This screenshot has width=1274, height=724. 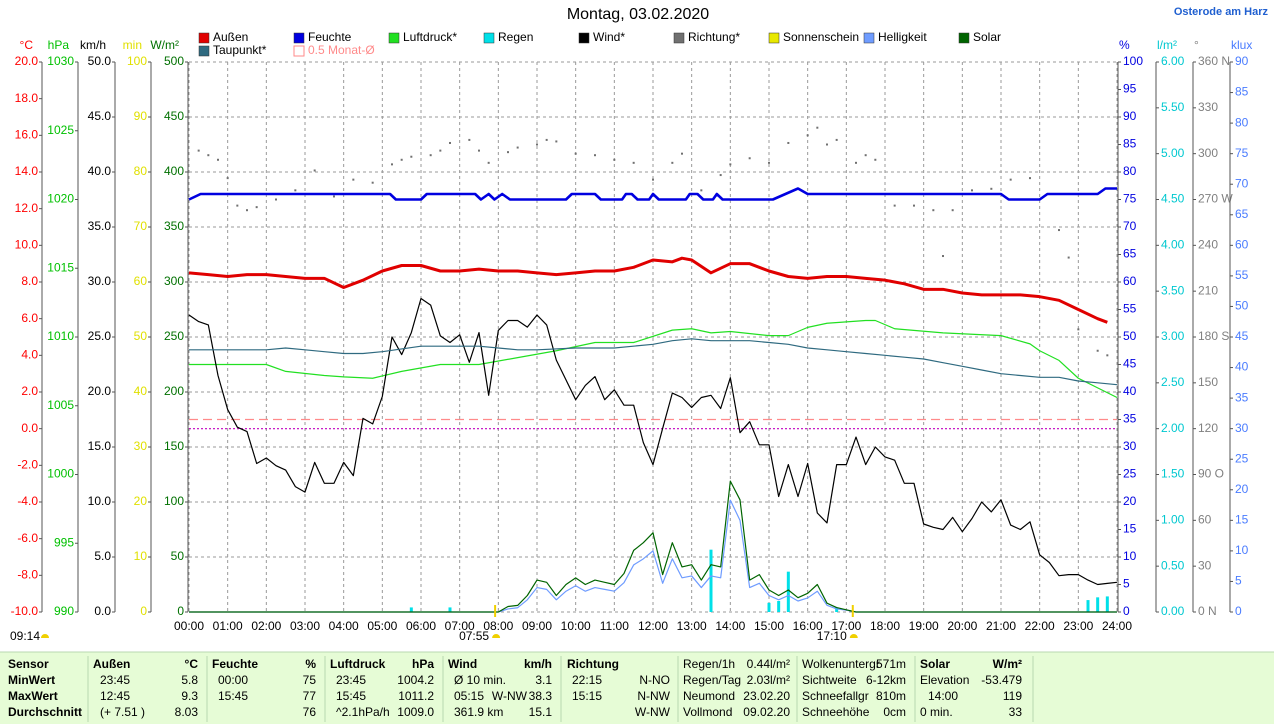 I want to click on axis-unit: %, so click(x=1124, y=45).